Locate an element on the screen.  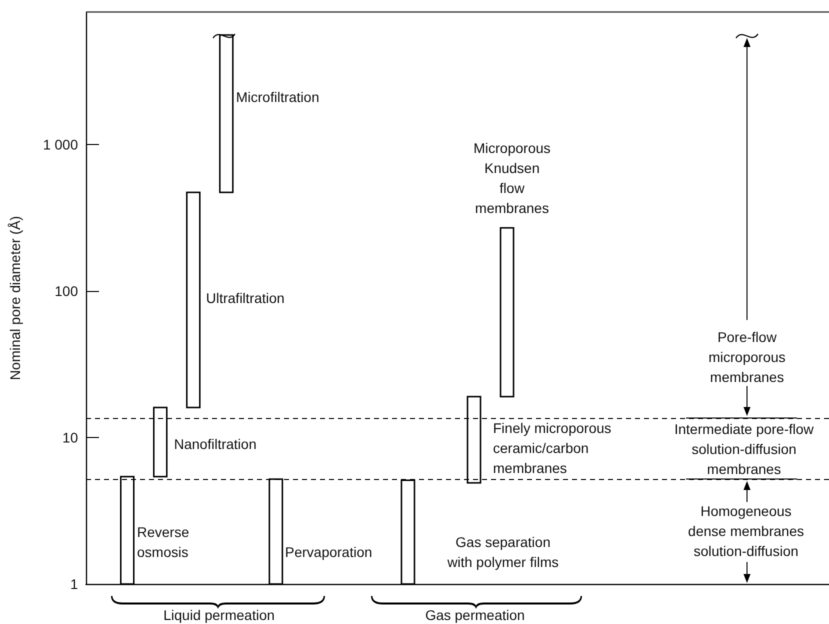
annotation: Intermediate pore-flow solution-diffusion membranes is located at coordinates (744, 449).